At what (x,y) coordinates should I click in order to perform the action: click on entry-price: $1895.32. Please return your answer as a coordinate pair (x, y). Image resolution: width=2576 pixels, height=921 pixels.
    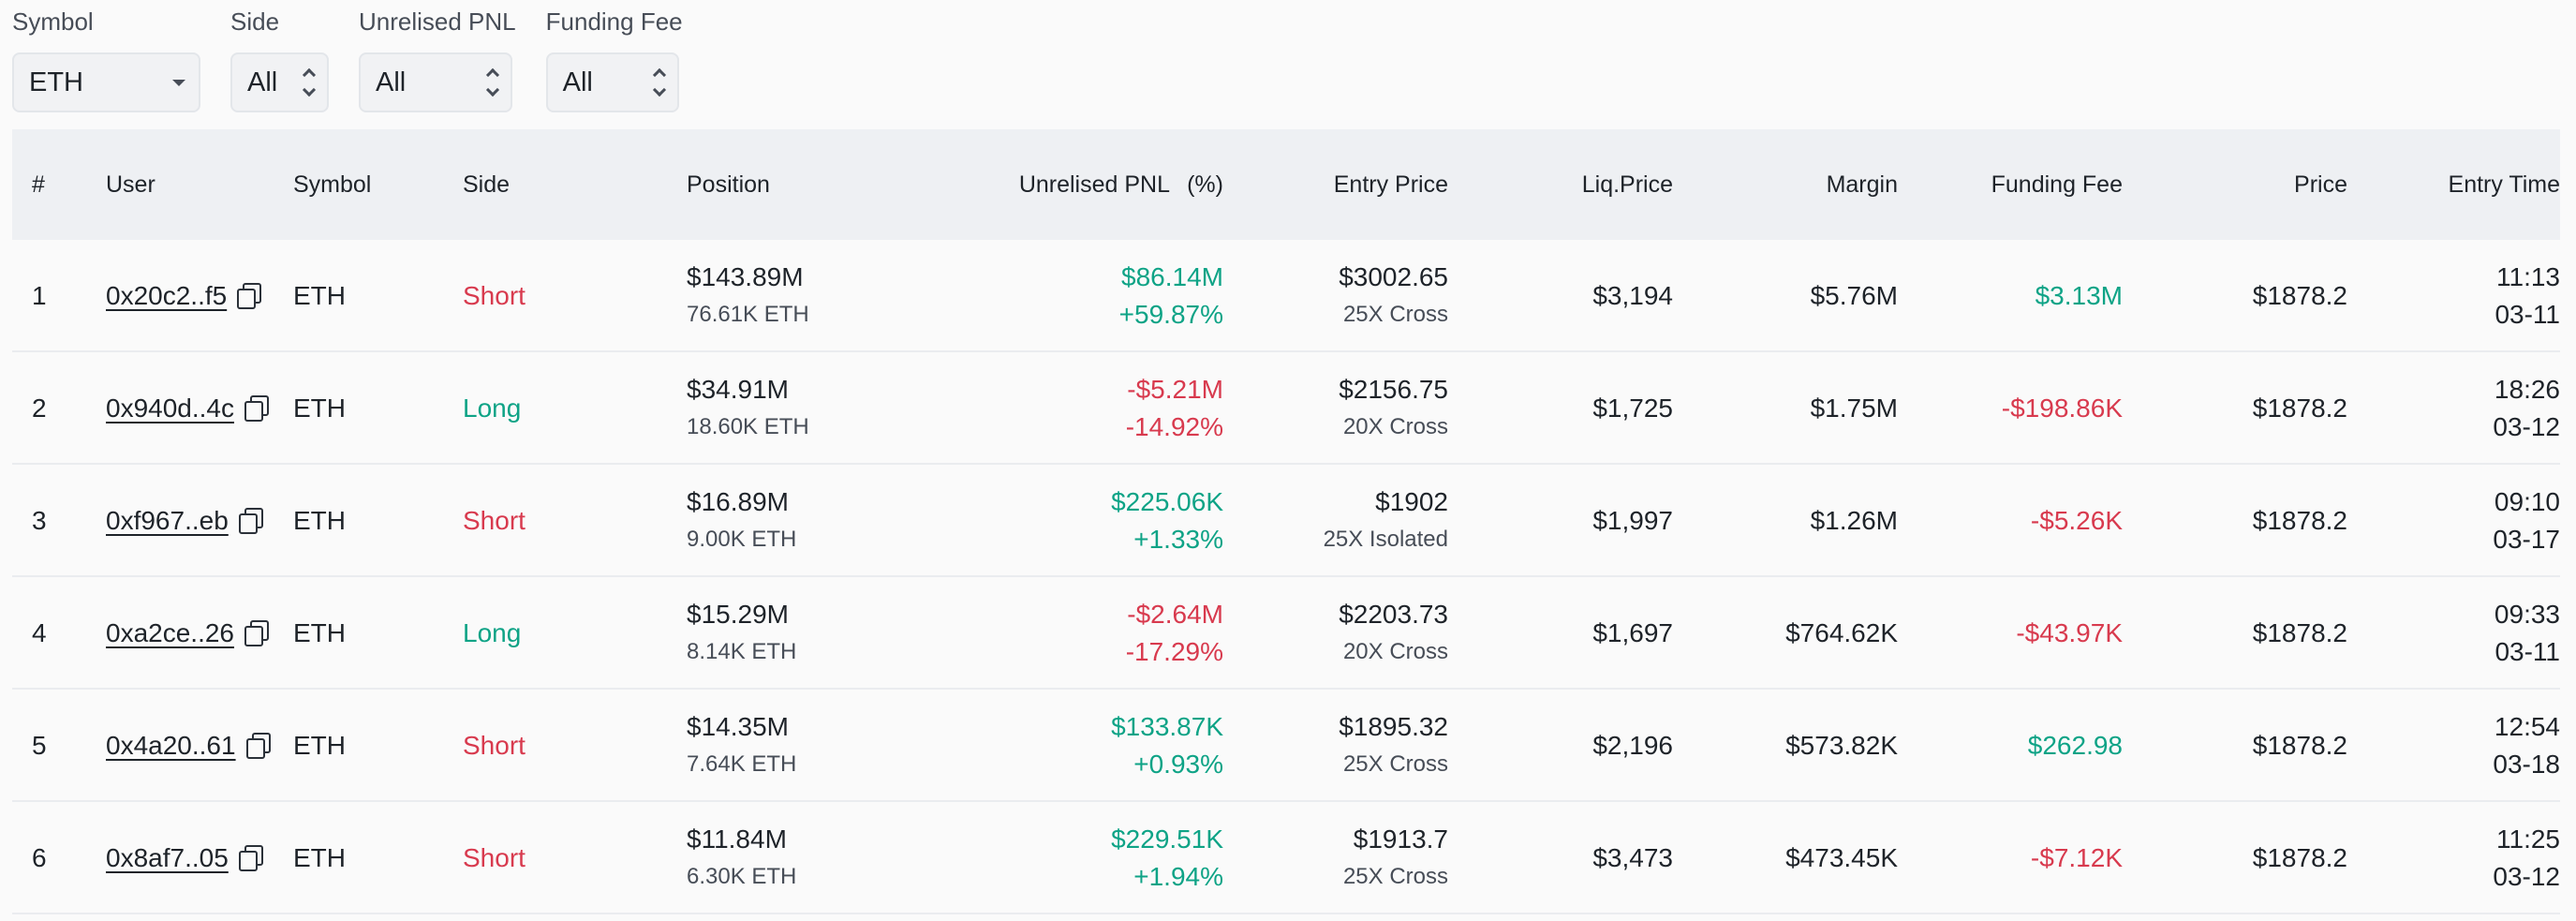
    Looking at the image, I should click on (1393, 726).